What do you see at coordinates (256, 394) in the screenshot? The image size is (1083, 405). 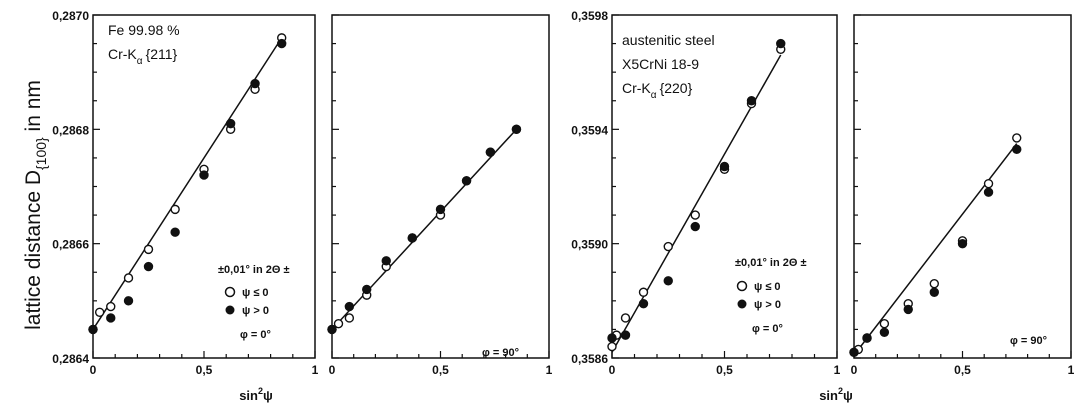 I see `x-axis-label-left: sin2ψ` at bounding box center [256, 394].